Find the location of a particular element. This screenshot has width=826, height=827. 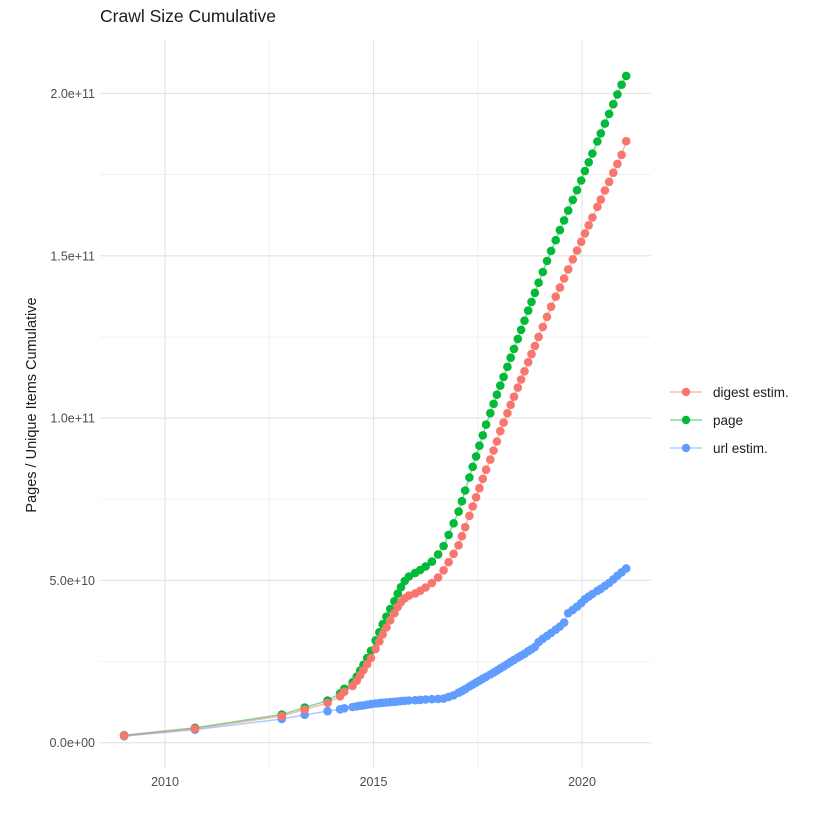

y-tick-label: 1.5e+11 is located at coordinates (72, 256).